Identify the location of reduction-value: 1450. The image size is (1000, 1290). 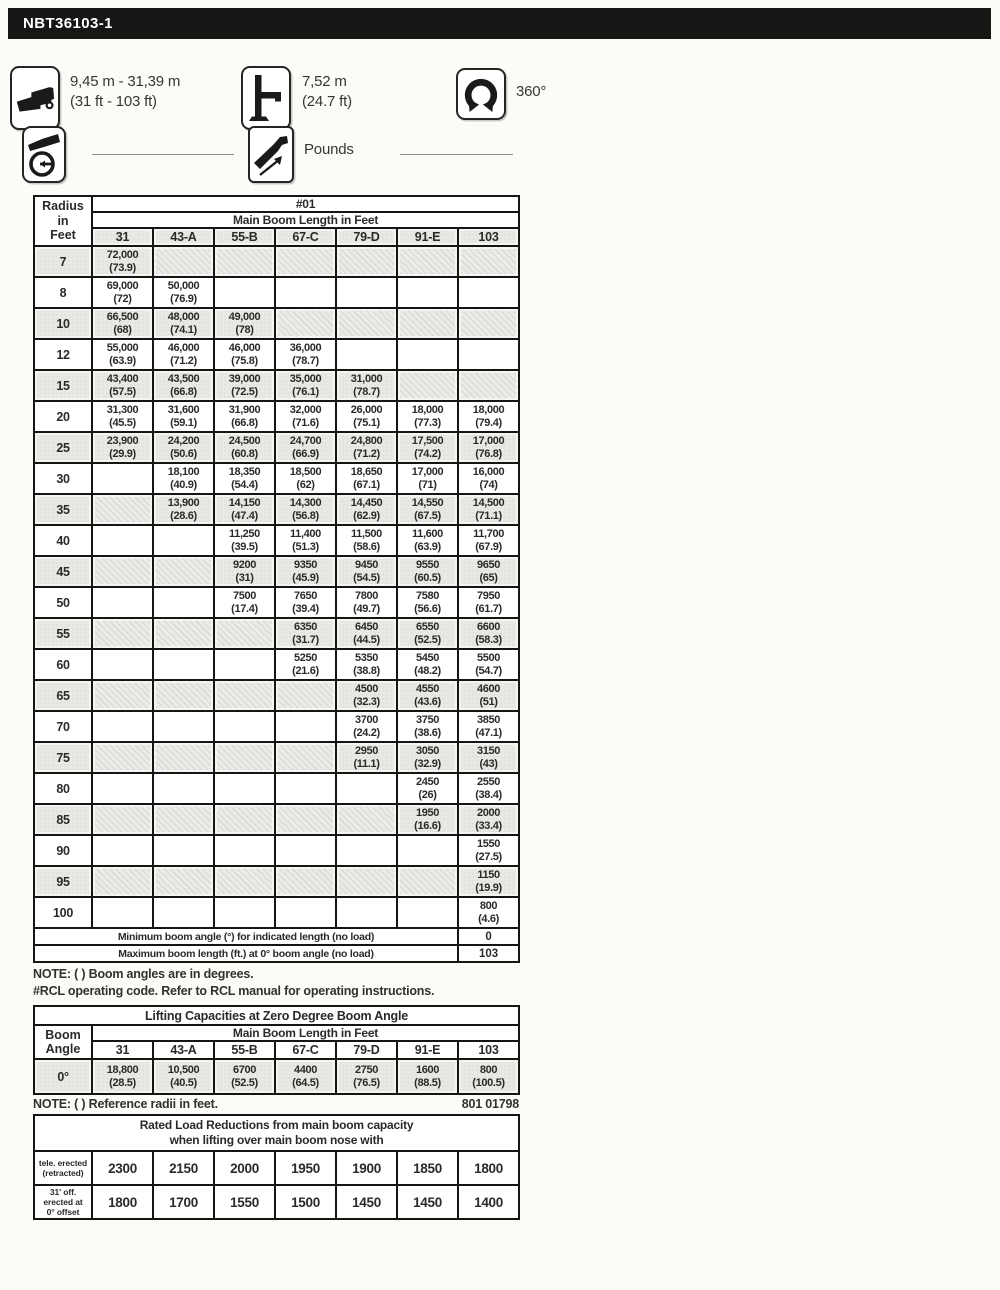
(366, 1202).